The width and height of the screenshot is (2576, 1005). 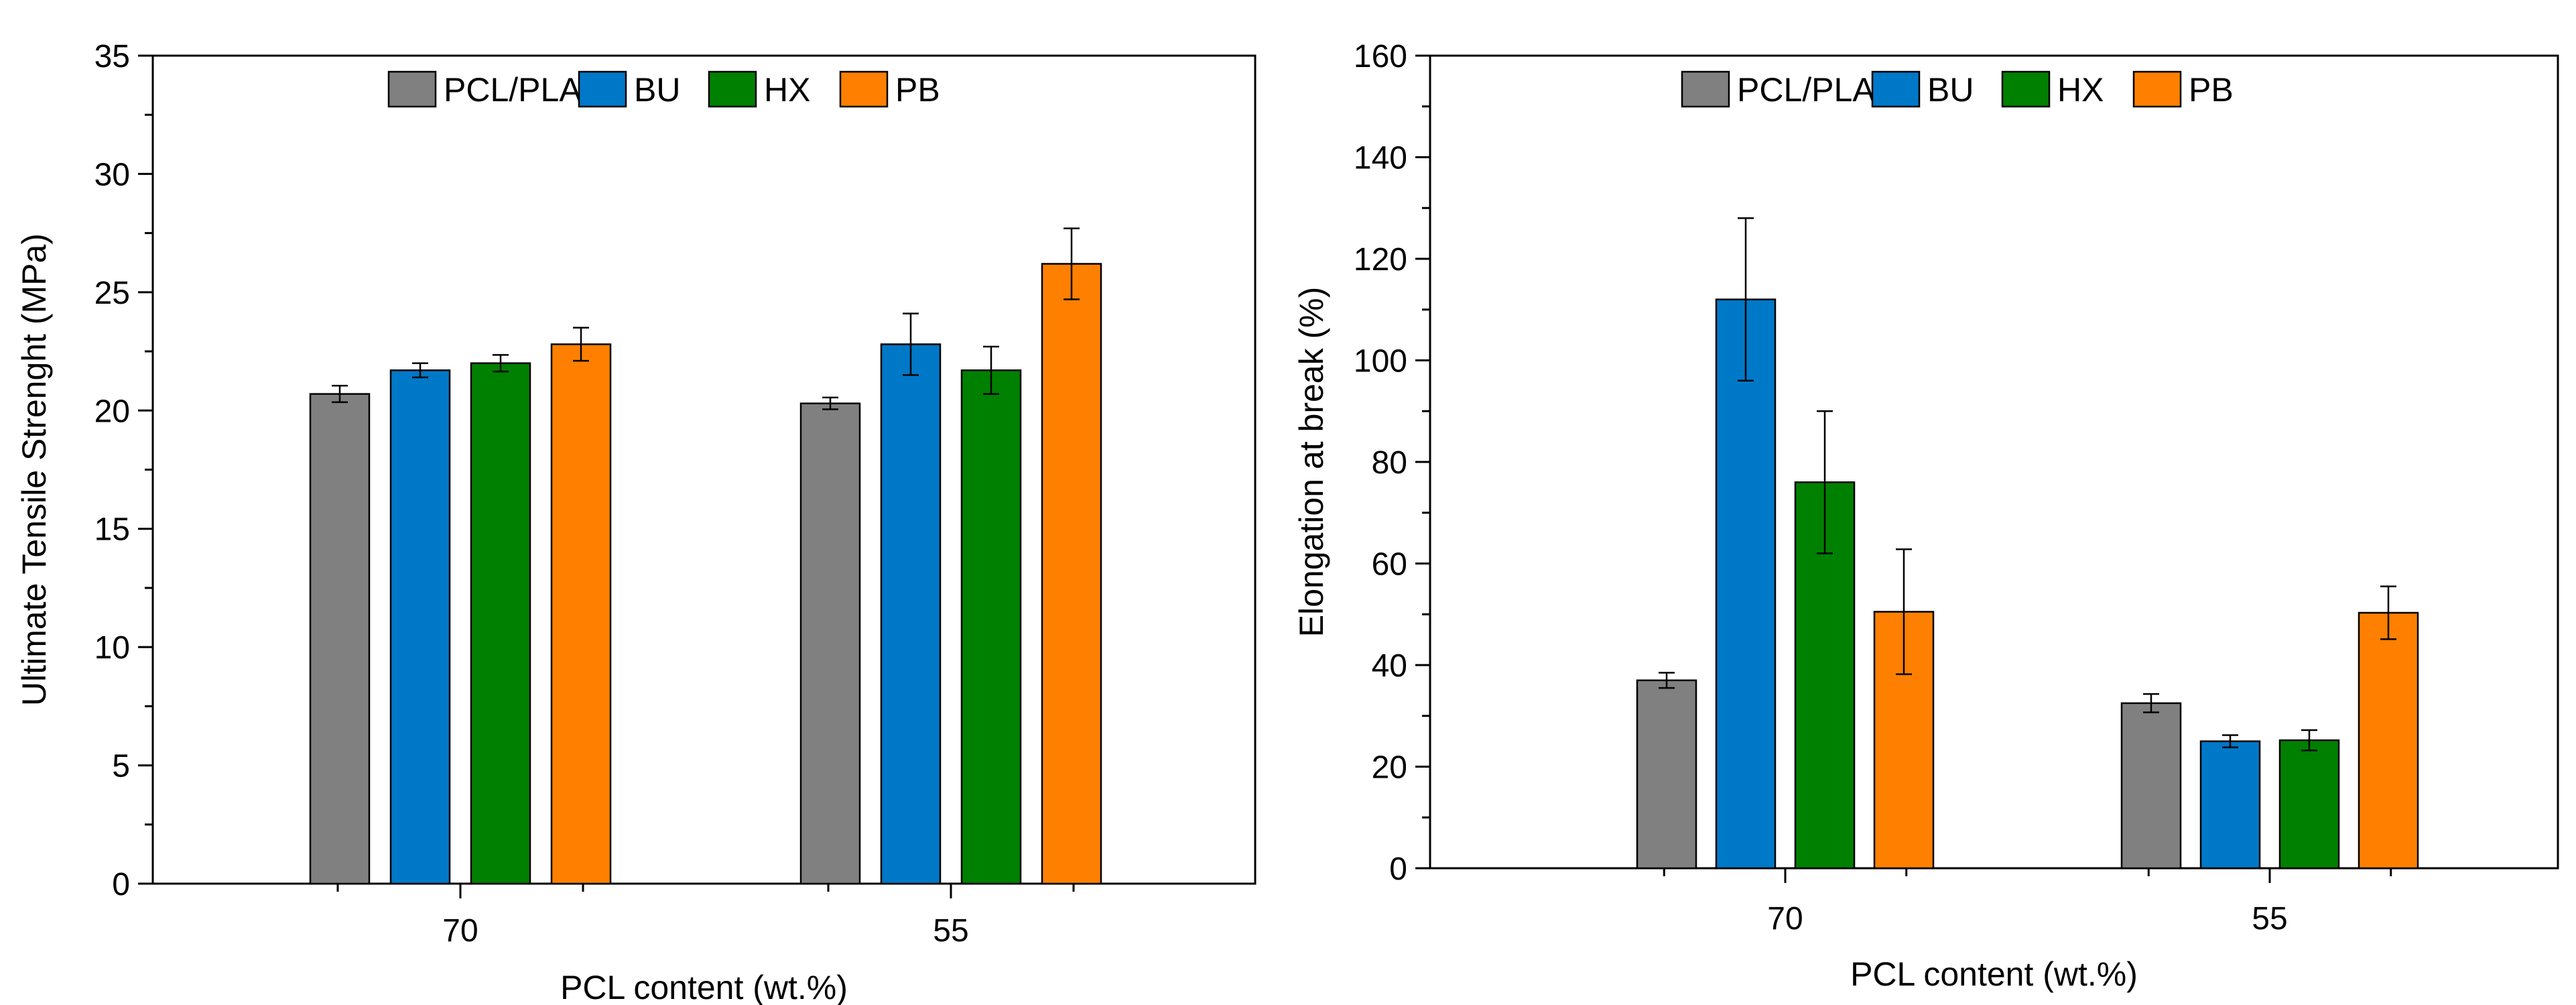 I want to click on y-tick-label: 60, so click(x=1389, y=565).